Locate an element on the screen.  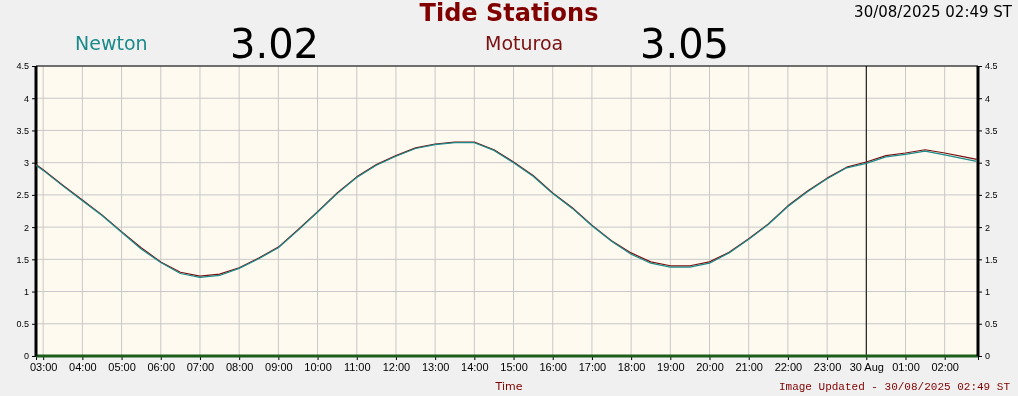
x-tick-label: 17:00 is located at coordinates (592, 366).